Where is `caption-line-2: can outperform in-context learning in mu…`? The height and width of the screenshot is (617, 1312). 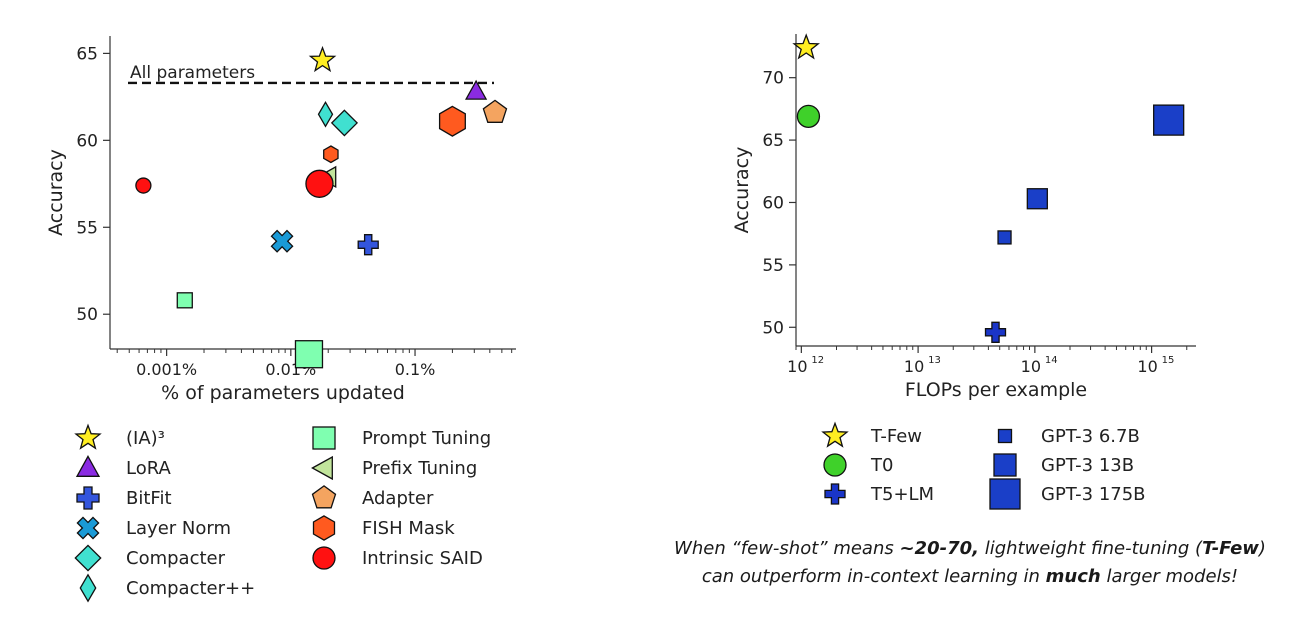 caption-line-2: can outperform in-context learning in mu… is located at coordinates (970, 577).